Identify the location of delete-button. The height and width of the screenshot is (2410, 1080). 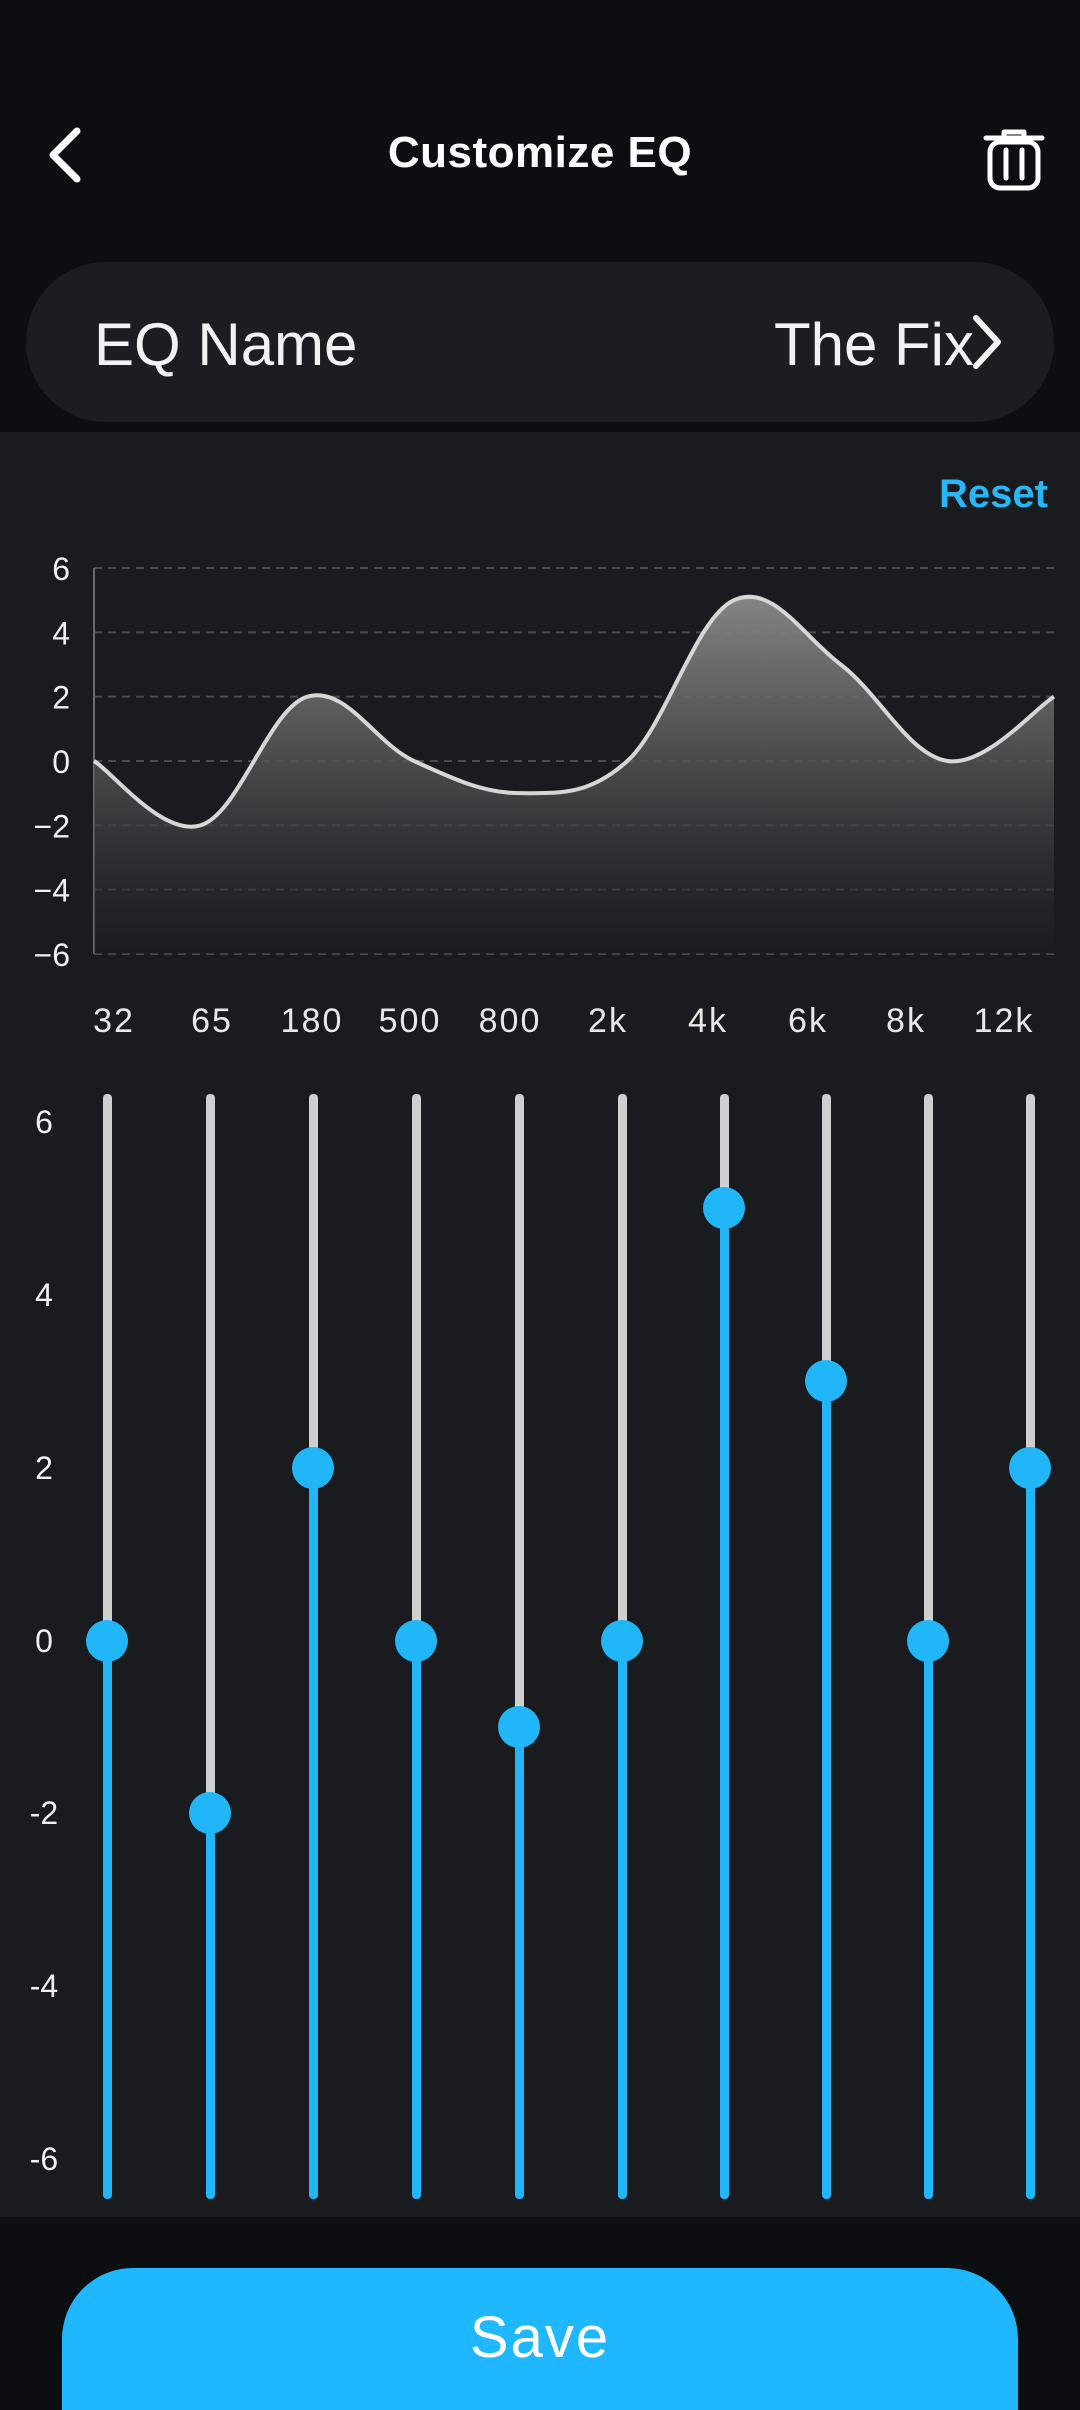
(1014, 160).